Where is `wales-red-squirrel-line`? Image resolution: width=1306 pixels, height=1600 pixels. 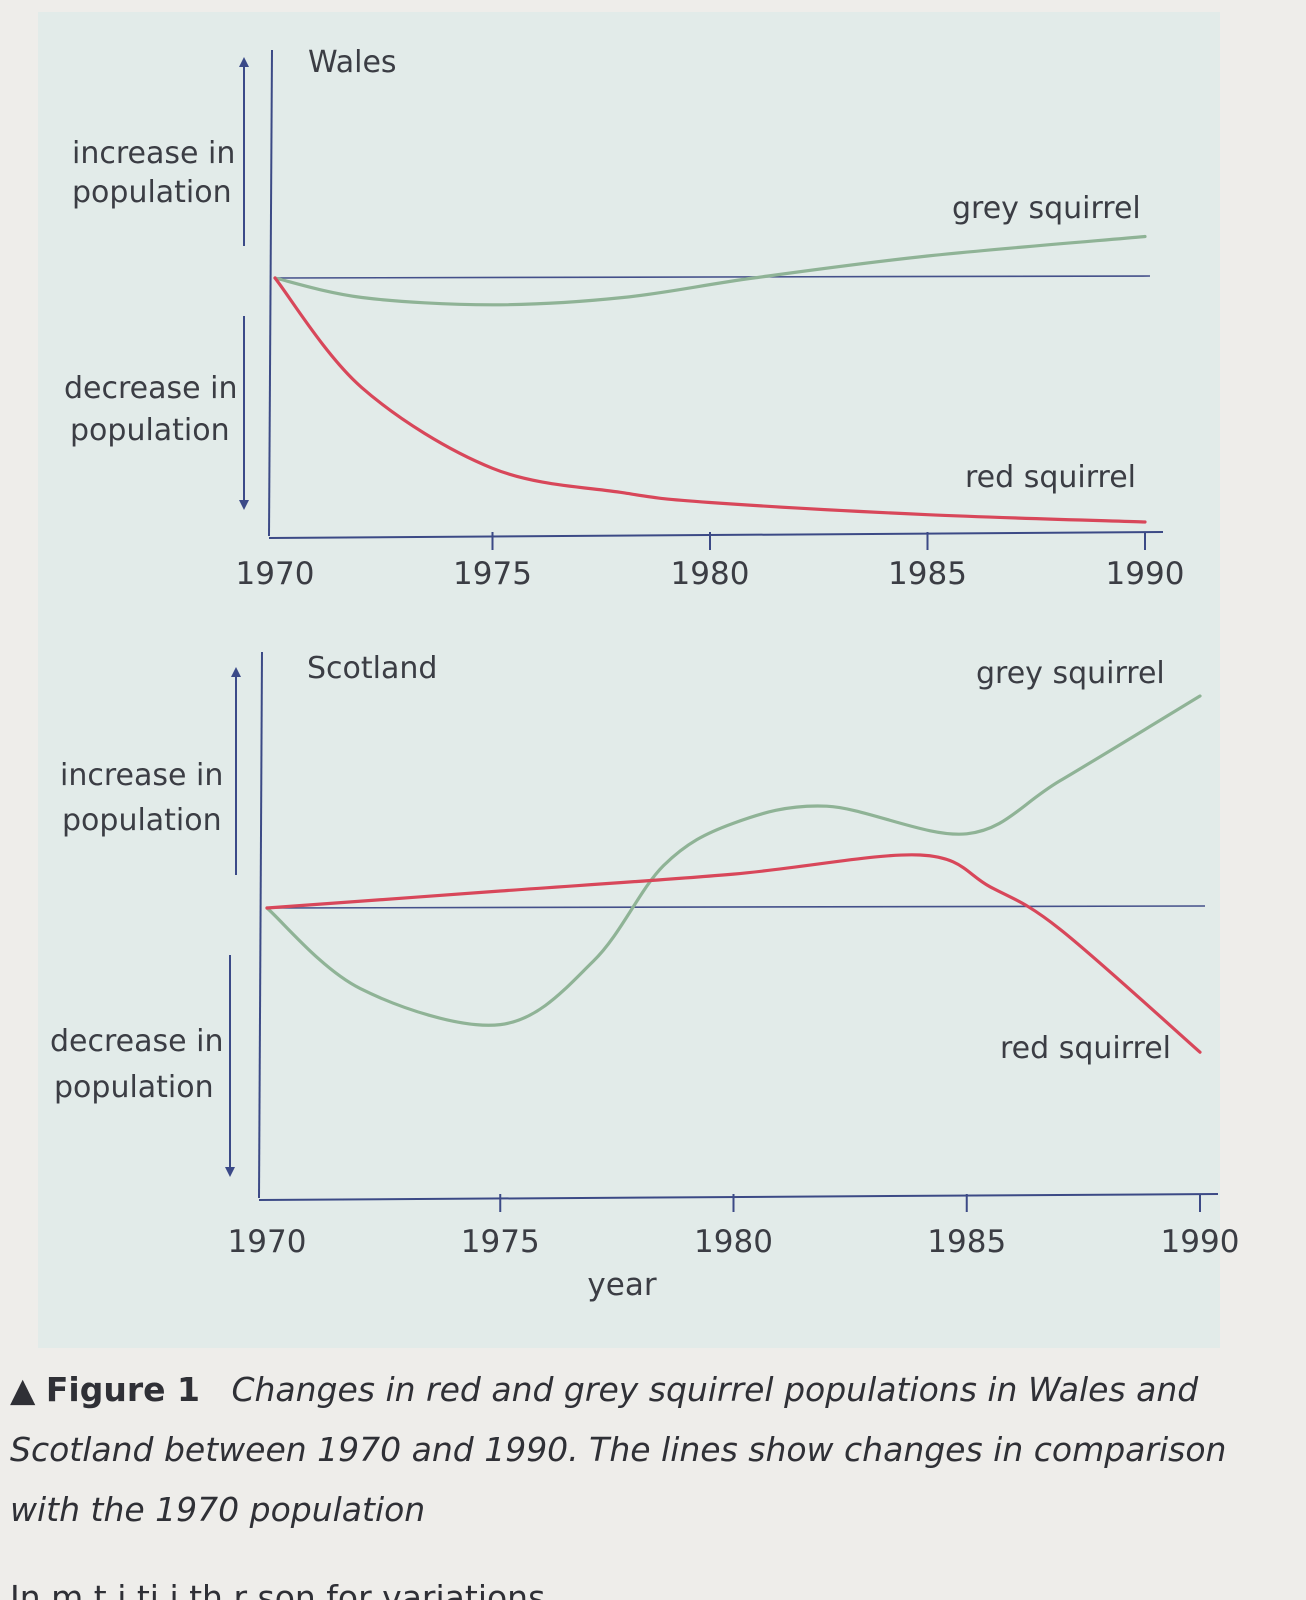 wales-red-squirrel-line is located at coordinates (710, 400).